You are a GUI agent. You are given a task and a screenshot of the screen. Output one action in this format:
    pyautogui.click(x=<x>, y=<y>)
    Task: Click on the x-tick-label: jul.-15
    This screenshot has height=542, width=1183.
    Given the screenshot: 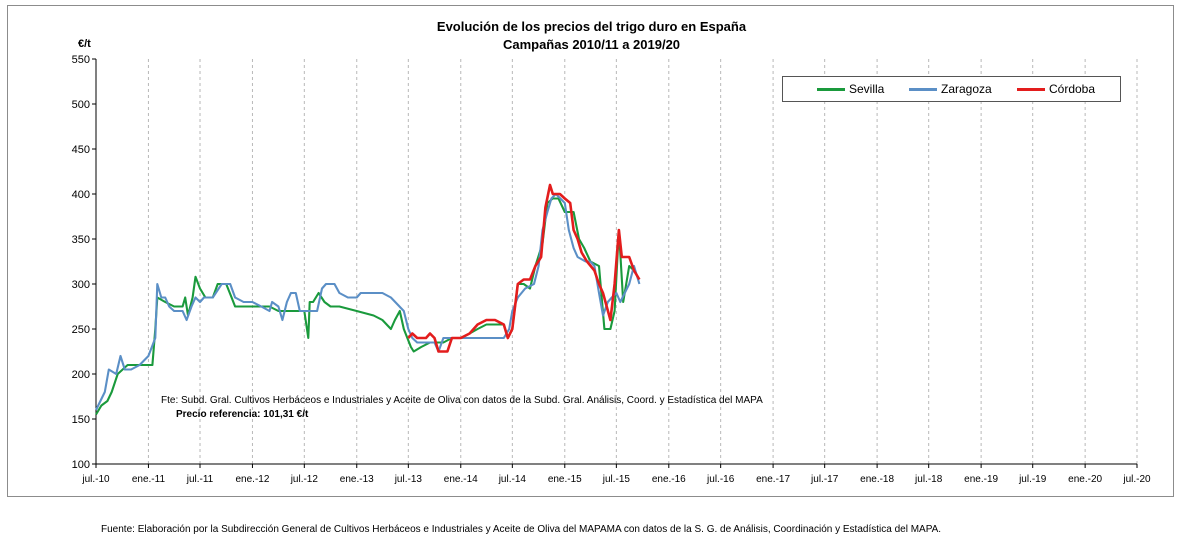 What is the action you would take?
    pyautogui.click(x=616, y=479)
    